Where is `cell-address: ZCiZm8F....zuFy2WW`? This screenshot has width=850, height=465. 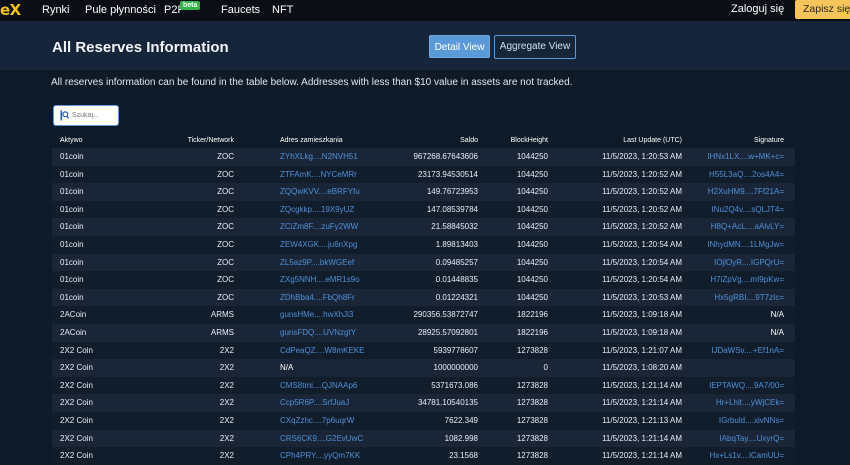 cell-address: ZCiZm8F....zuFy2WW is located at coordinates (319, 227).